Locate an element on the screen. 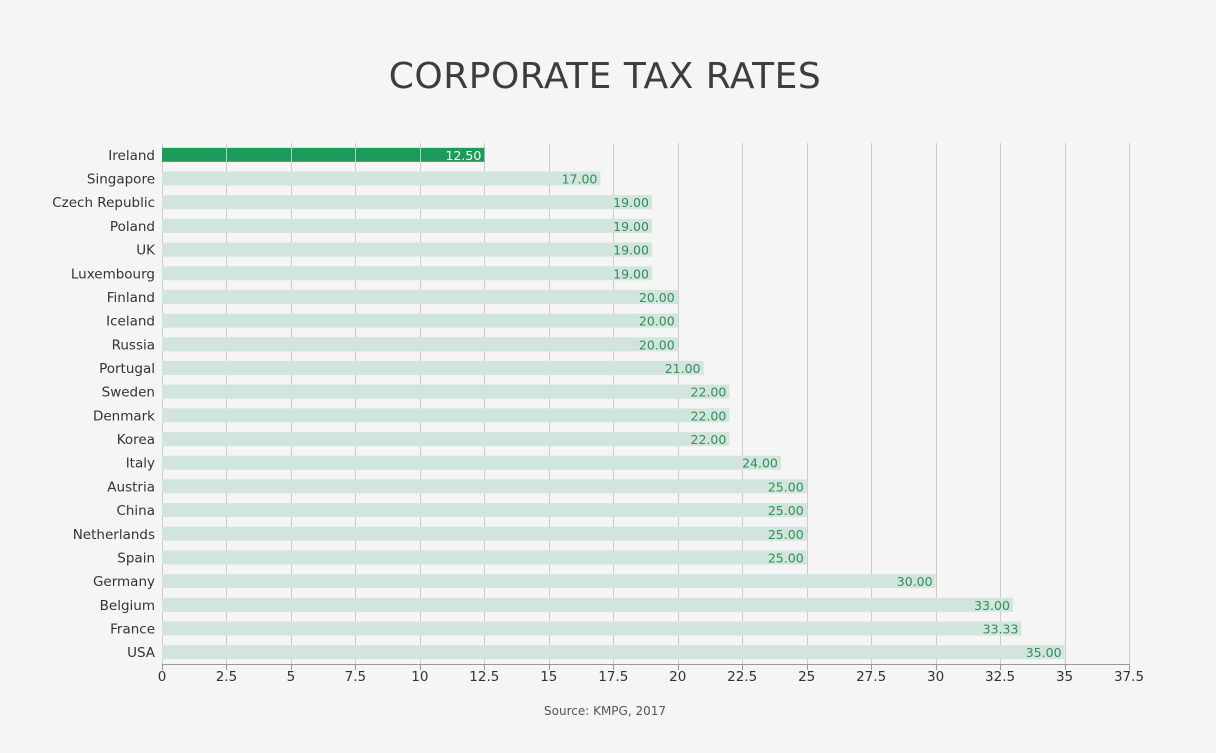  category-label: Italy is located at coordinates (140, 464).